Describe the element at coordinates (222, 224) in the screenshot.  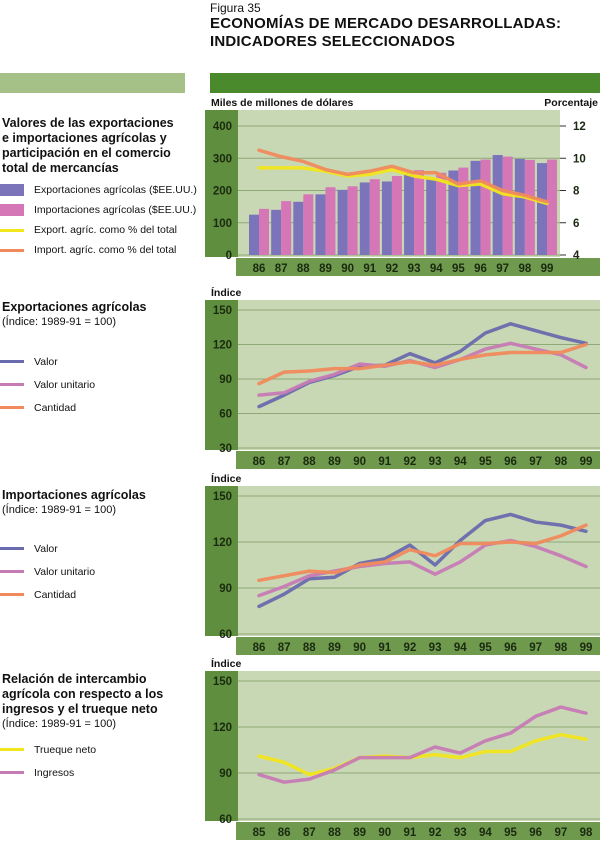
I see `y-tick-label: 100` at that location.